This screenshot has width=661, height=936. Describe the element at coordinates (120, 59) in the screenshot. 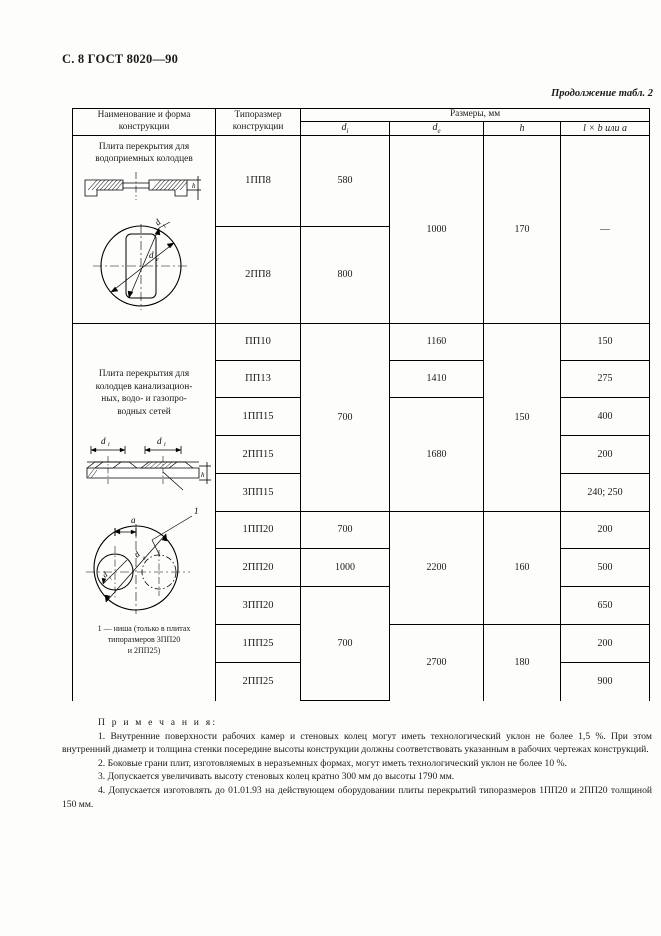

I see `running-head: С. 8 ГОСТ 8020—90` at that location.